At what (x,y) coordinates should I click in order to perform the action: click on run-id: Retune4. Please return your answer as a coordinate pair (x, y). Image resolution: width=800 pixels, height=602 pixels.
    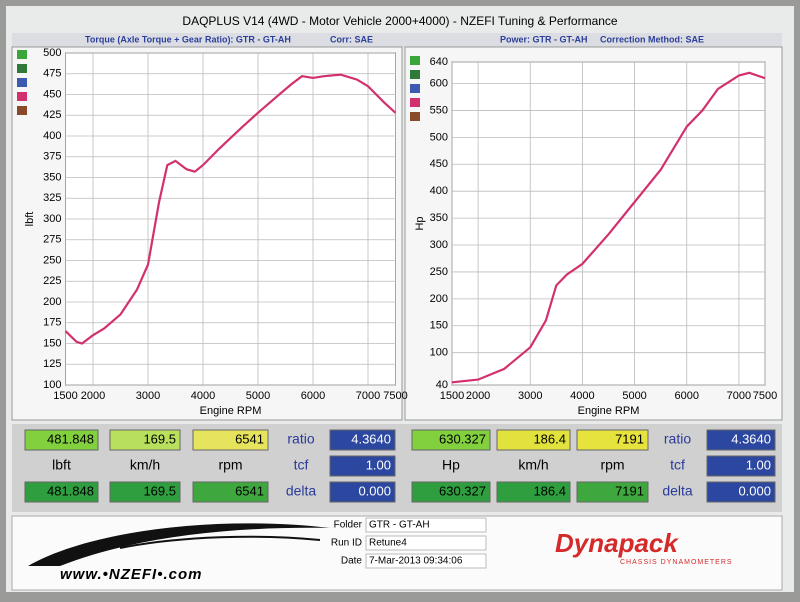
    Looking at the image, I should click on (388, 543).